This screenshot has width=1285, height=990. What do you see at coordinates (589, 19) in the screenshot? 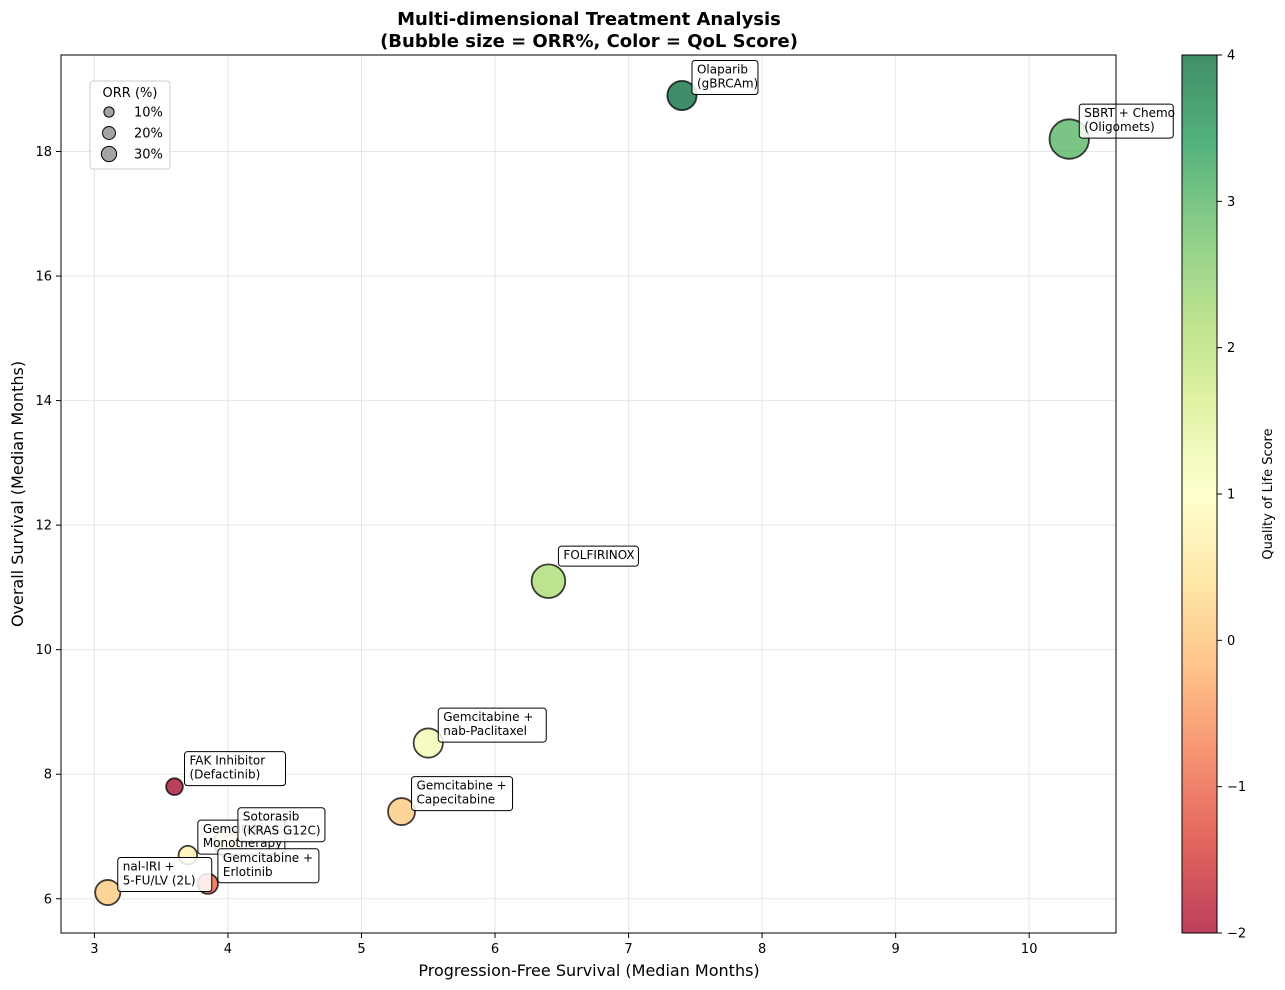
I see `chart-title-line-1: Multi-dimensional Treatment Analysis` at bounding box center [589, 19].